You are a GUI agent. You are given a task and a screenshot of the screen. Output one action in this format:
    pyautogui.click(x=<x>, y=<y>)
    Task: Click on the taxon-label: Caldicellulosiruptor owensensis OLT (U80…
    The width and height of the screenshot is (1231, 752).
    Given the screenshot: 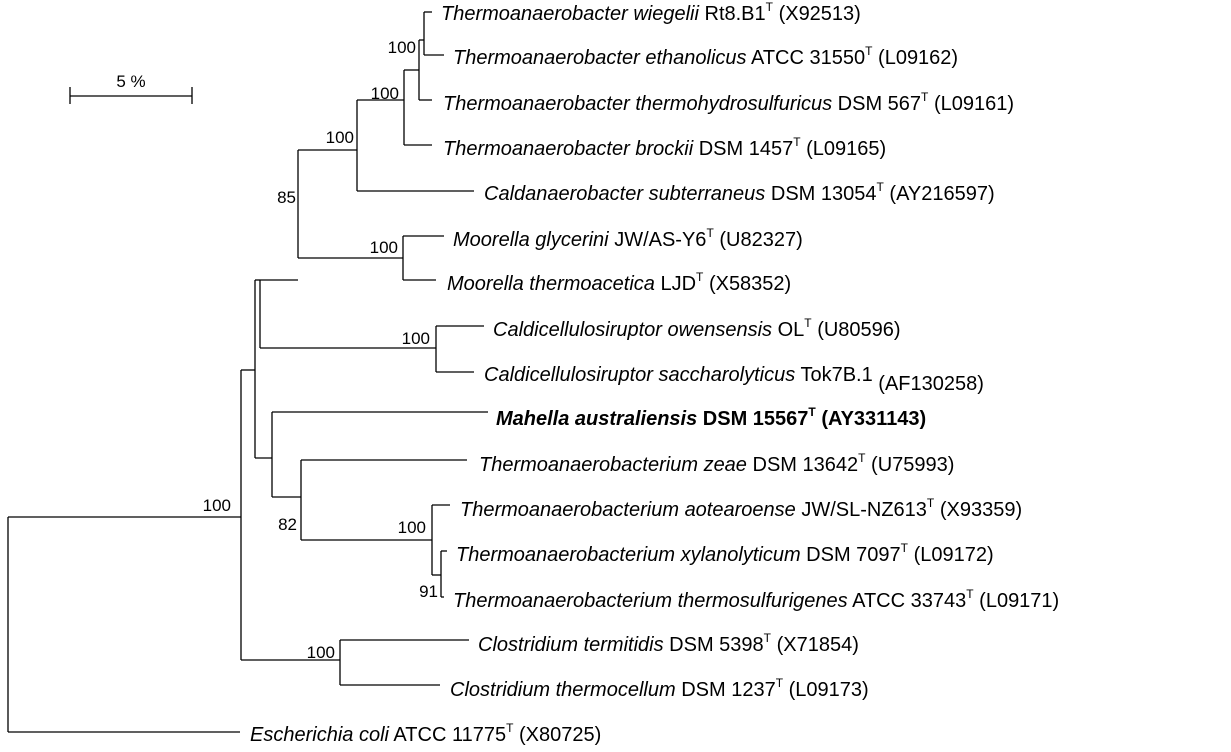 What is the action you would take?
    pyautogui.click(x=697, y=328)
    